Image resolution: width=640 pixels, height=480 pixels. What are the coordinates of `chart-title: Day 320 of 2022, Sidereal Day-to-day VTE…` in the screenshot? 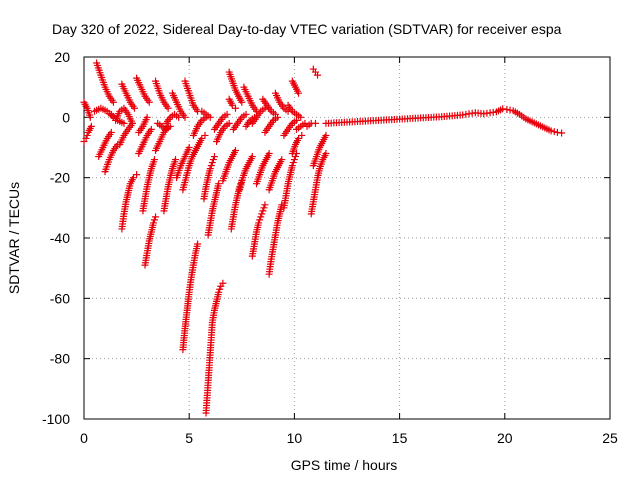 It's located at (307, 29).